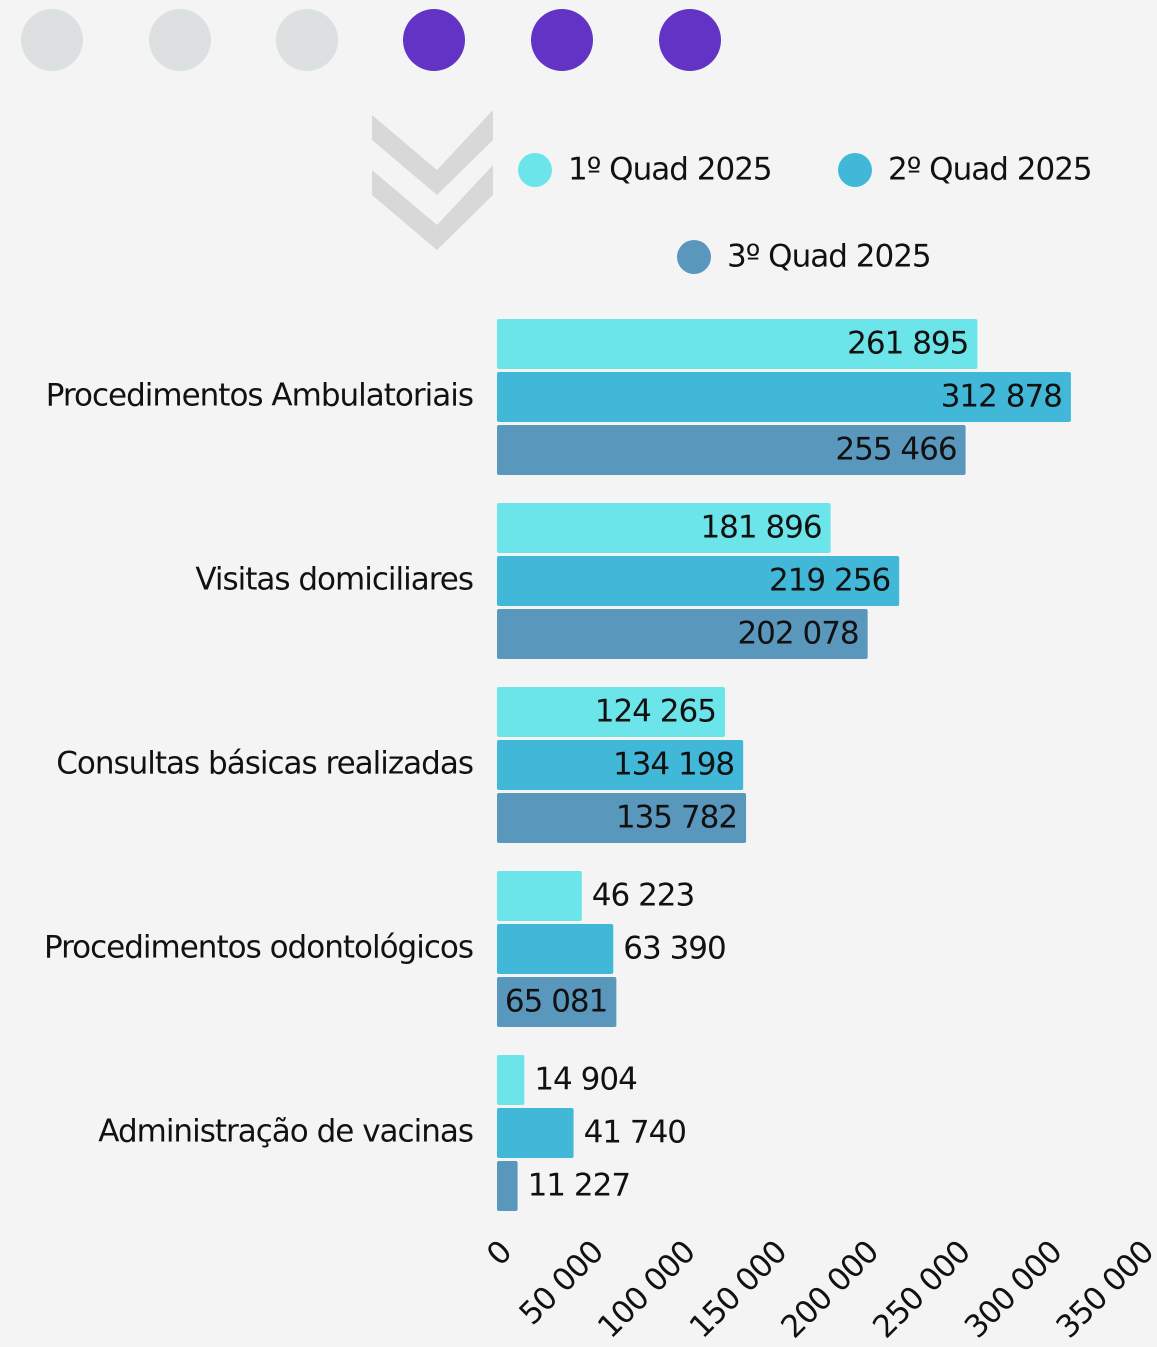  Describe the element at coordinates (499, 1253) in the screenshot. I see `x-tick-label: 0` at that location.